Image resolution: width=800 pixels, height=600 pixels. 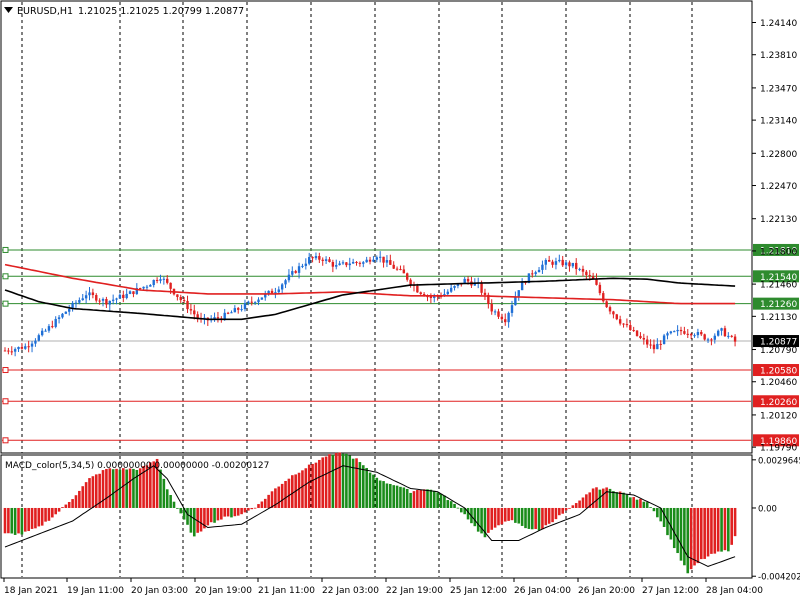 What do you see at coordinates (776, 519) in the screenshot?
I see `macd-axis: 0.0029645 0.00 -0.004202` at bounding box center [776, 519].